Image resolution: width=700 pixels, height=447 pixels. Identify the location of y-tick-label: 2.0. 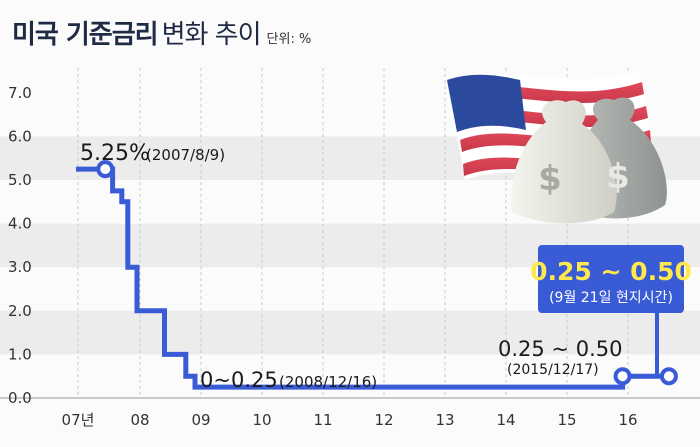
(20, 311).